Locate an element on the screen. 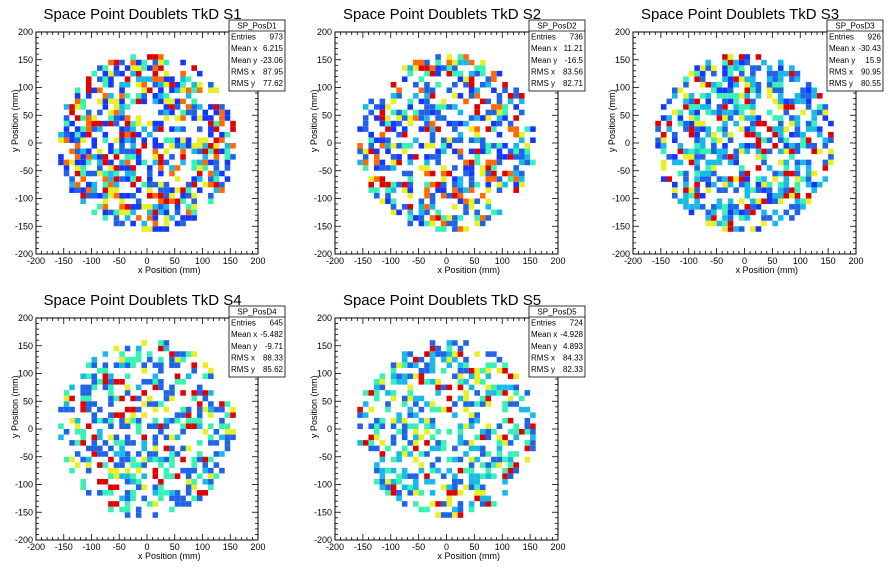 The height and width of the screenshot is (574, 896). stats-row-value: 645 is located at coordinates (277, 323).